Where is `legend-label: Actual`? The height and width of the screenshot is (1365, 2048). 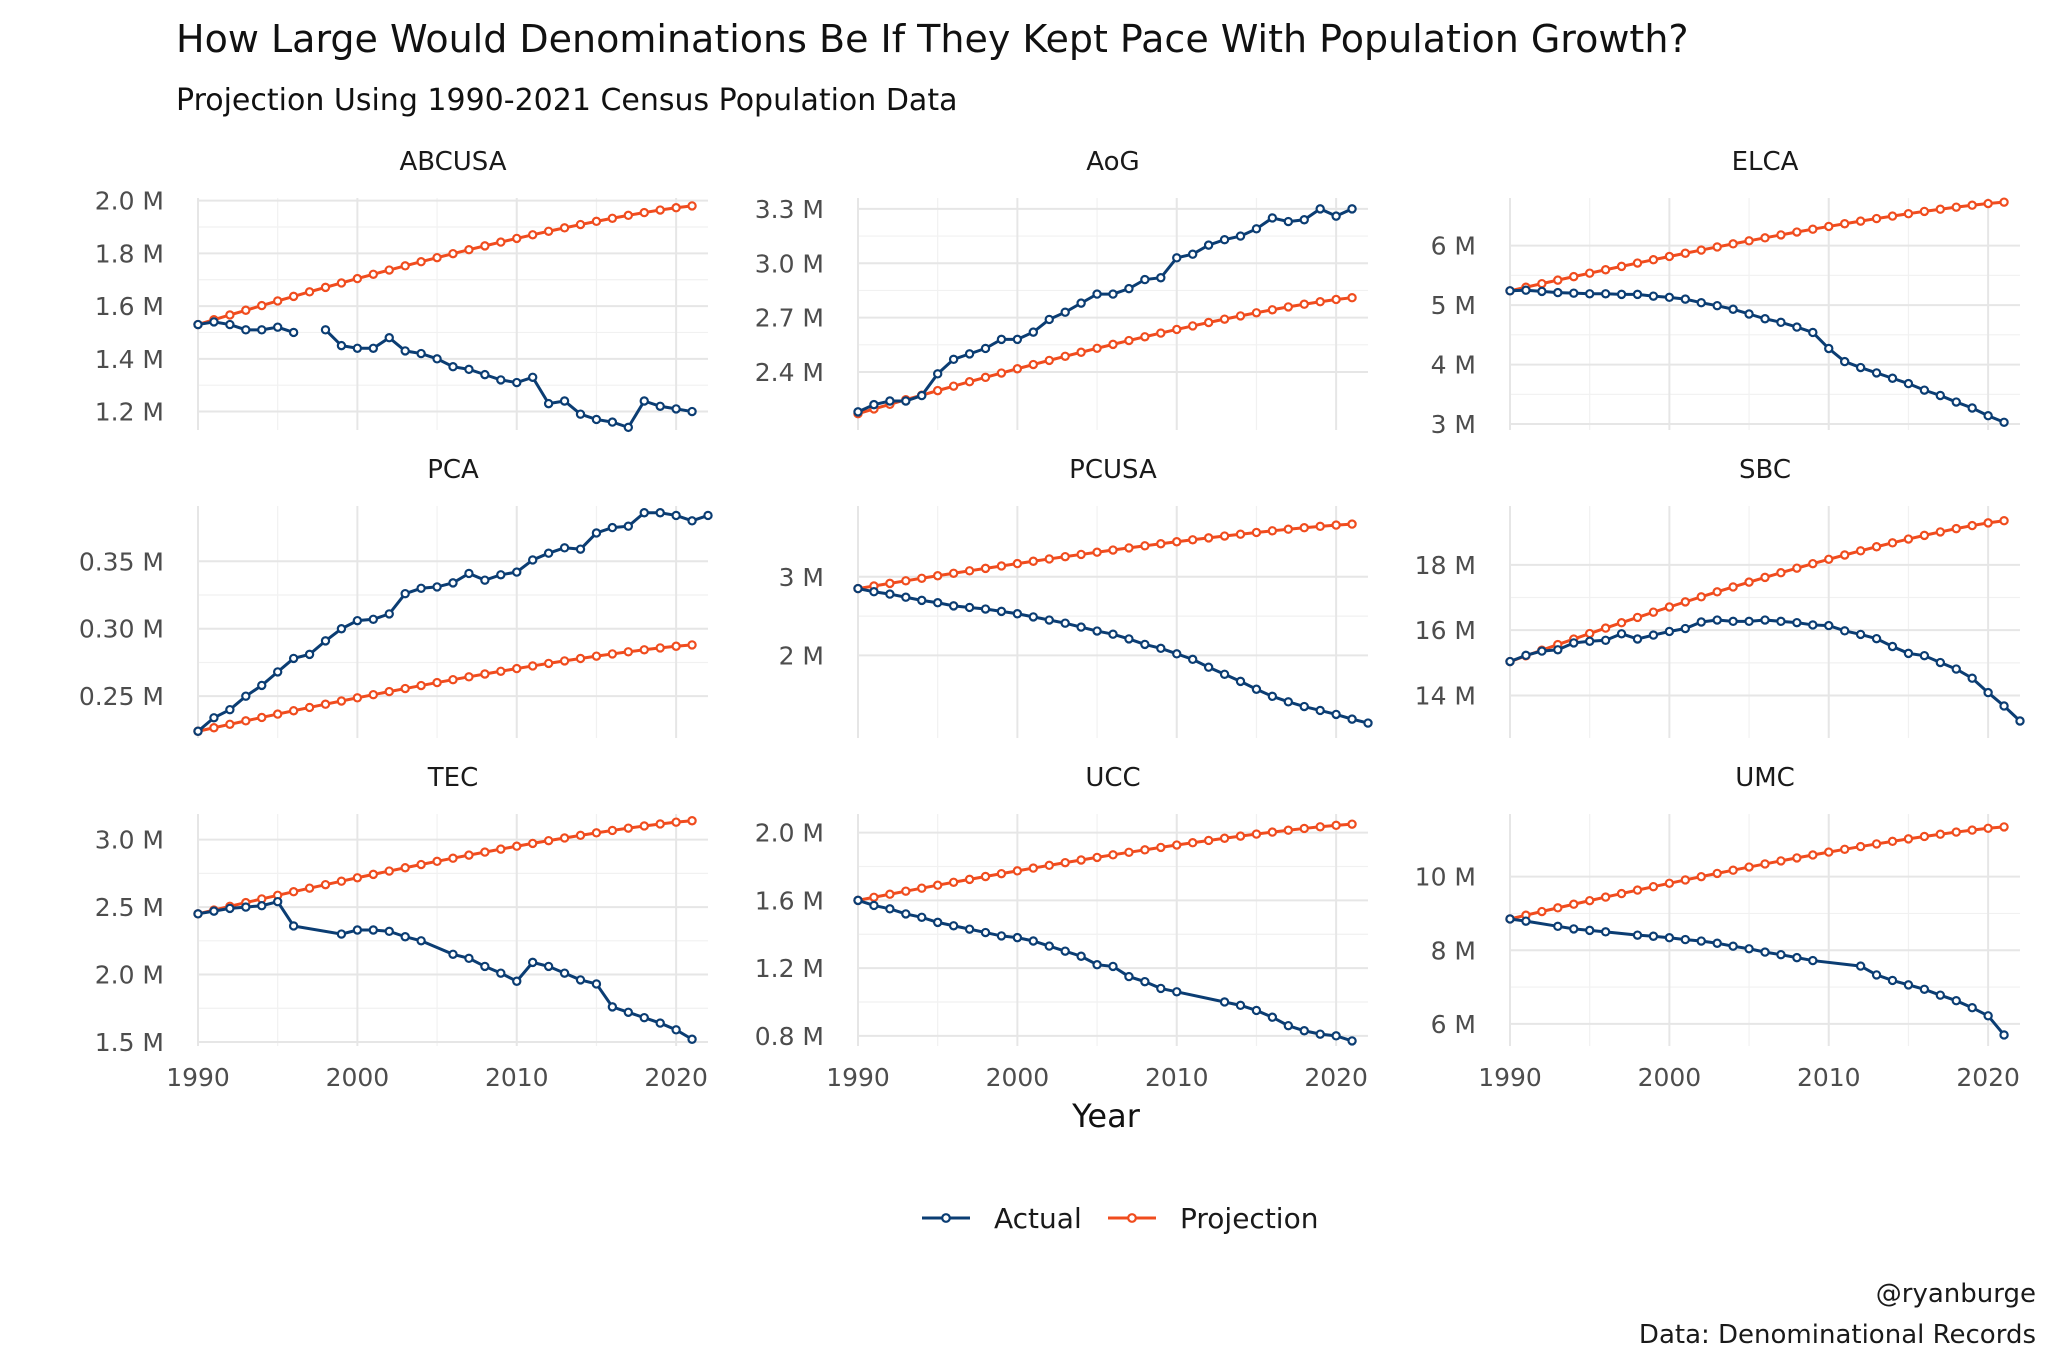
legend-label: Actual is located at coordinates (1038, 1218).